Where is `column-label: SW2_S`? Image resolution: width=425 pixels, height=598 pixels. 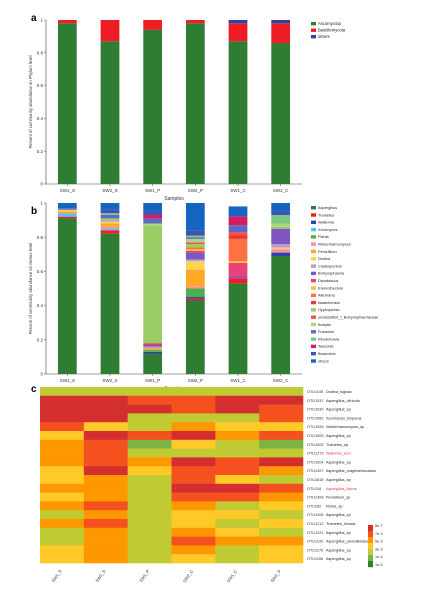
column-label: SW2_S is located at coordinates (100, 576).